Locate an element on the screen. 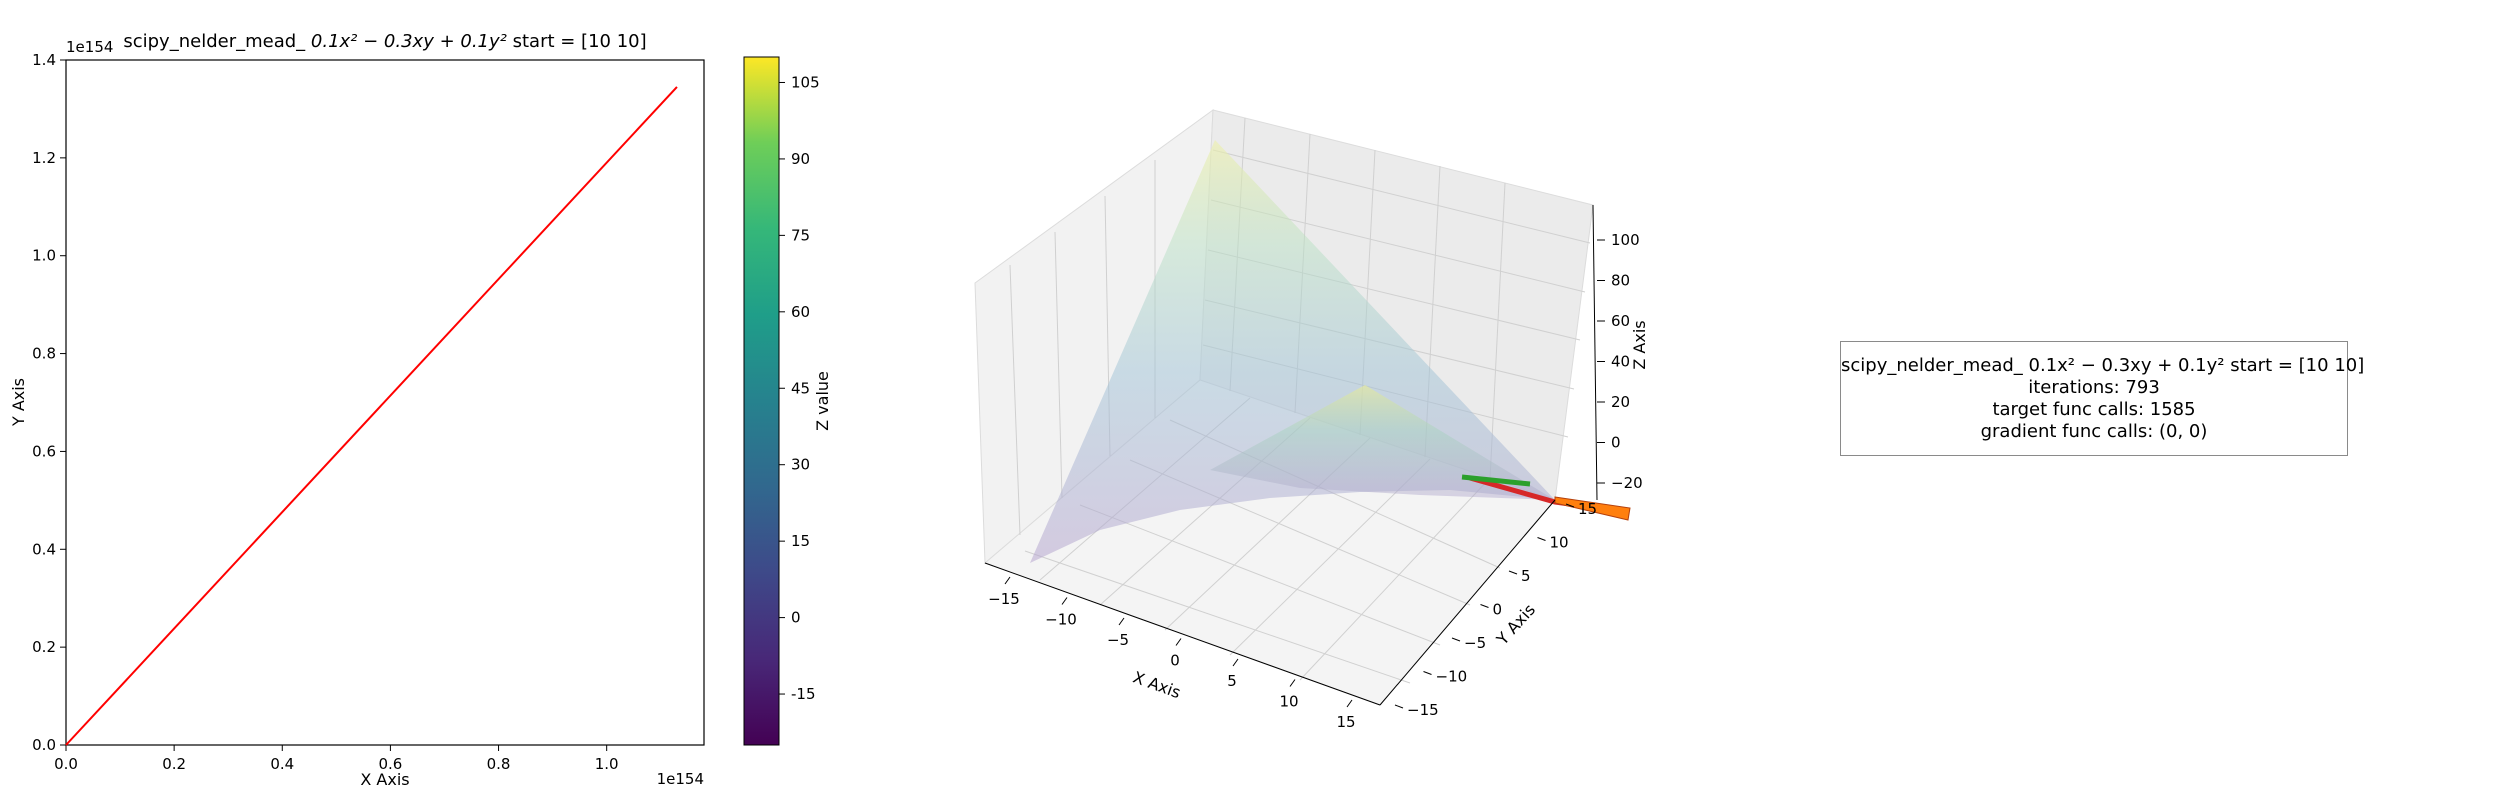  colorbar-tick-label: 90 is located at coordinates (800, 159).